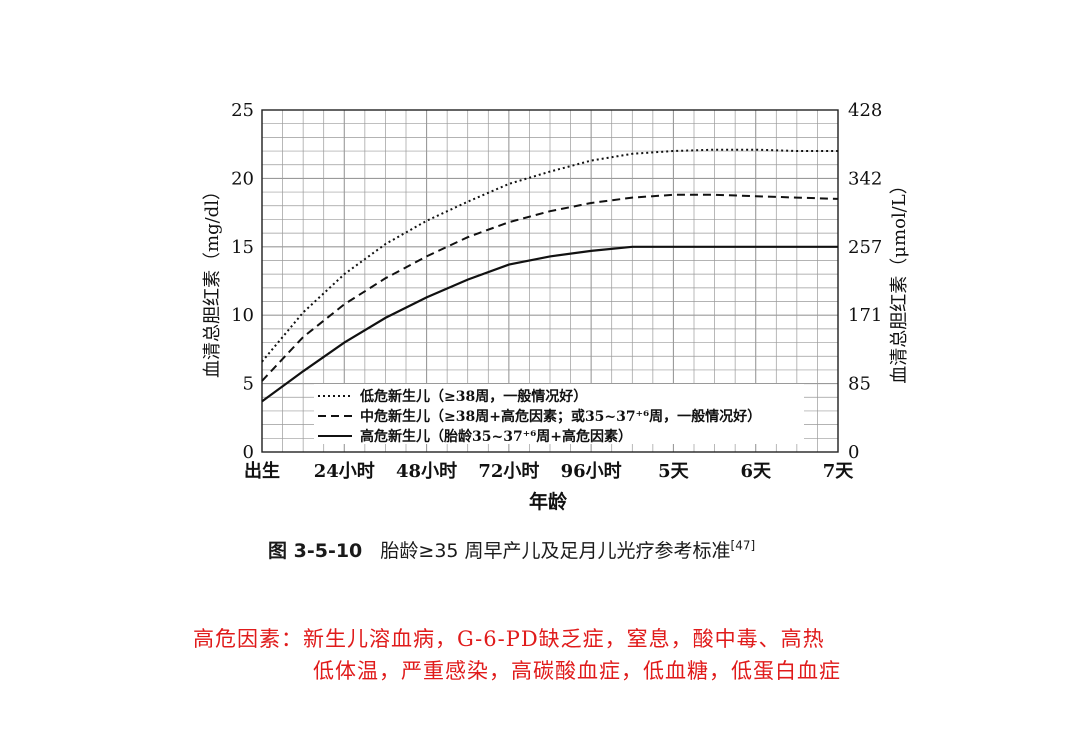 The width and height of the screenshot is (1080, 754). Describe the element at coordinates (242, 315) in the screenshot. I see `y-tick-label-left: 10` at that location.